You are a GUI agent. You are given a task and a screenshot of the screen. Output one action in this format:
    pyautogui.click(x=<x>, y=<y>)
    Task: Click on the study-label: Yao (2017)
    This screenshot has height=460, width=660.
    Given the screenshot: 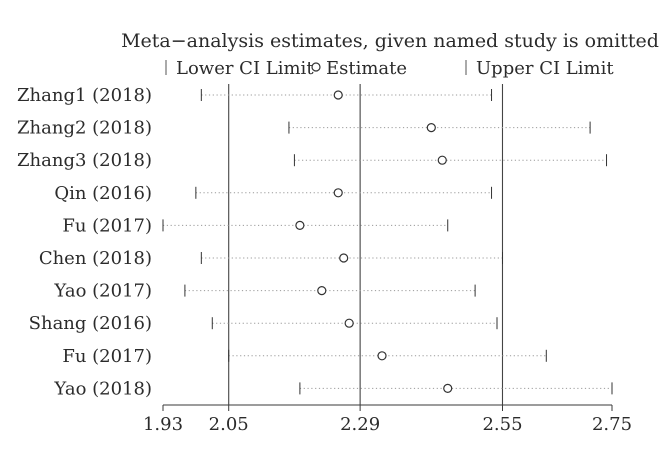 What is the action you would take?
    pyautogui.click(x=102, y=291)
    